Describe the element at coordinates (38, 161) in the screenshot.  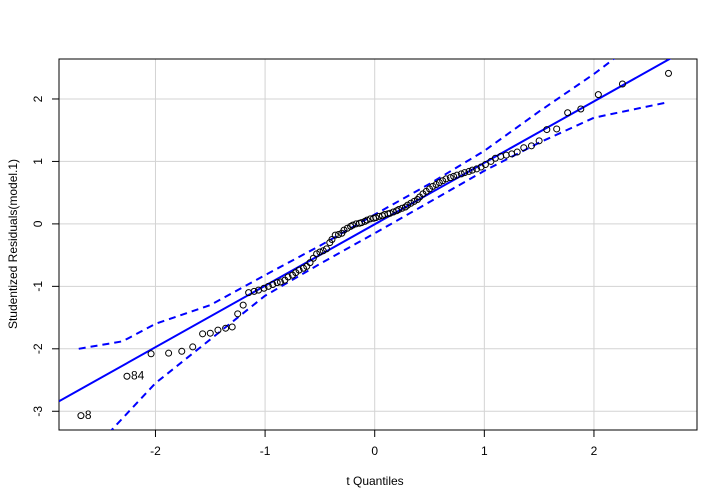
I see `y-tick-label: 1` at that location.